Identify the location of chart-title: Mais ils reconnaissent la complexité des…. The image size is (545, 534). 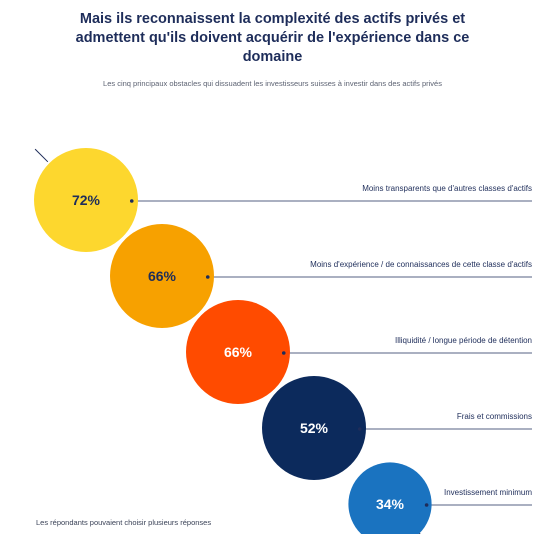
(272, 38).